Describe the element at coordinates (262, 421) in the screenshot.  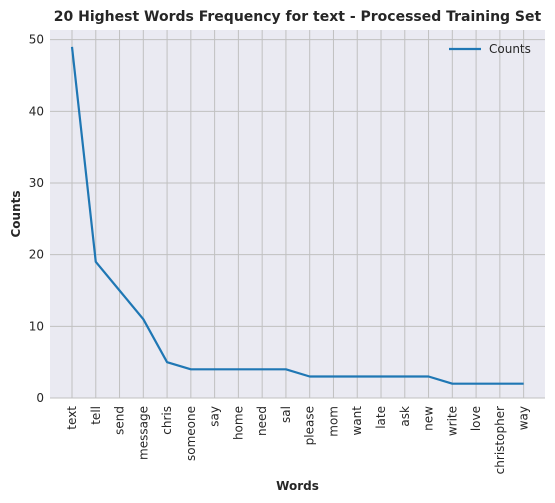
I see `x-tick-label: need` at that location.